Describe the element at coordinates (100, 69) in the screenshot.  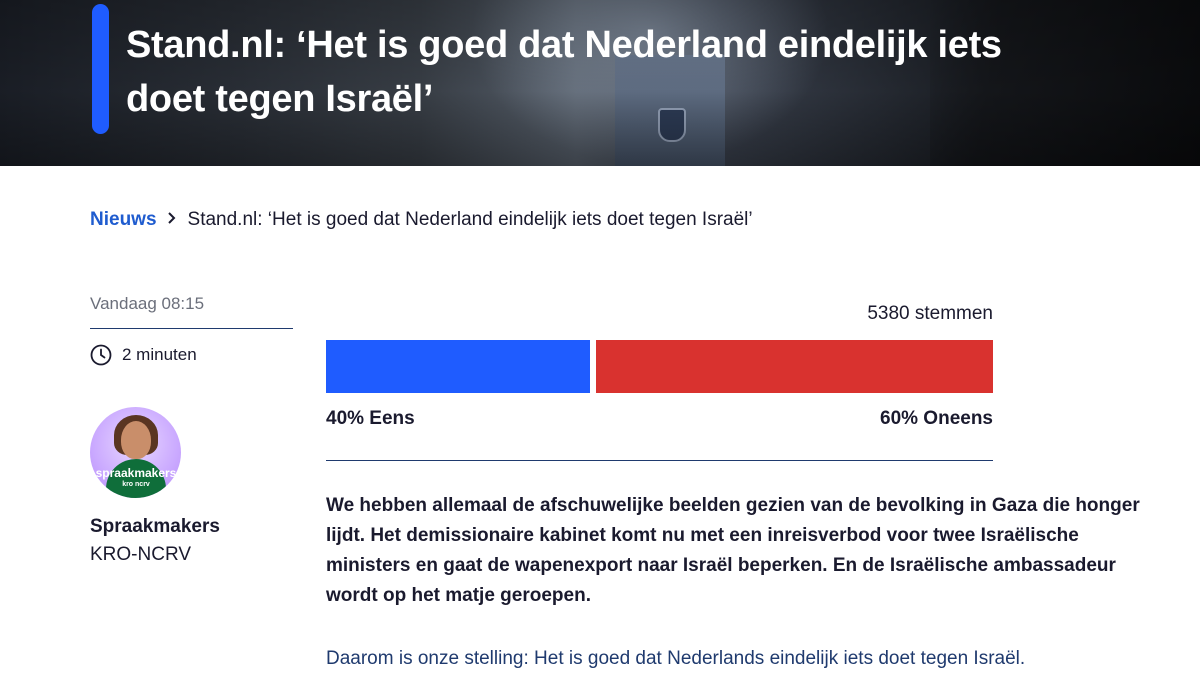
I see `title-accent-bar` at that location.